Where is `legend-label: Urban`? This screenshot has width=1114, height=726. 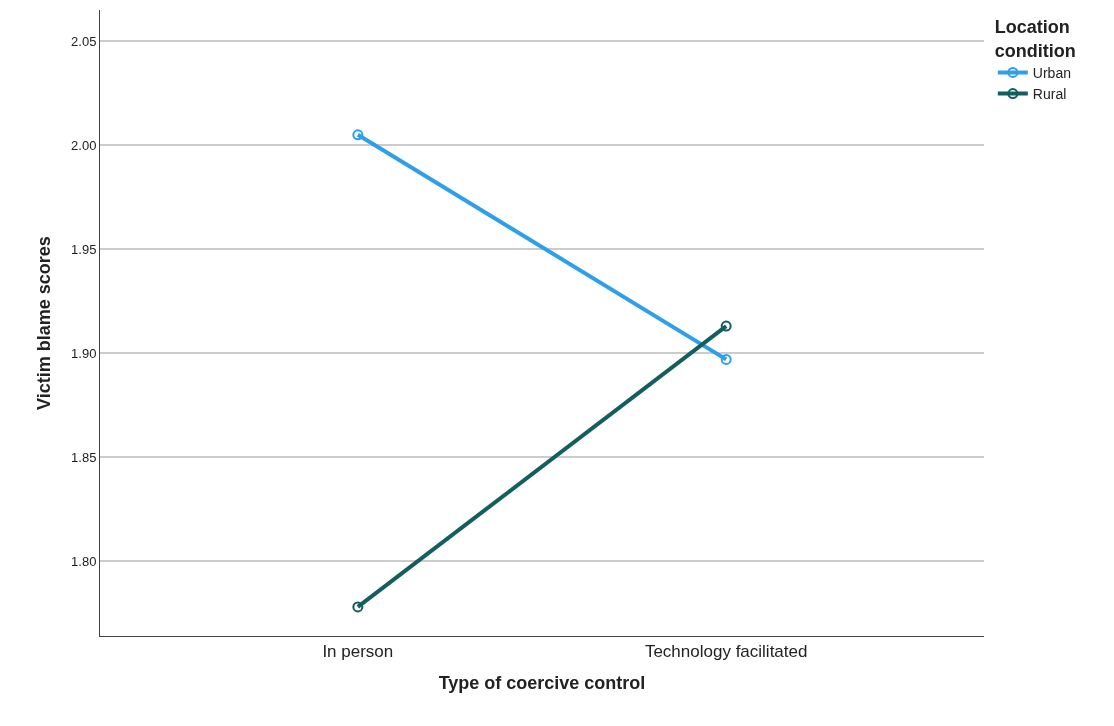 legend-label: Urban is located at coordinates (1051, 72).